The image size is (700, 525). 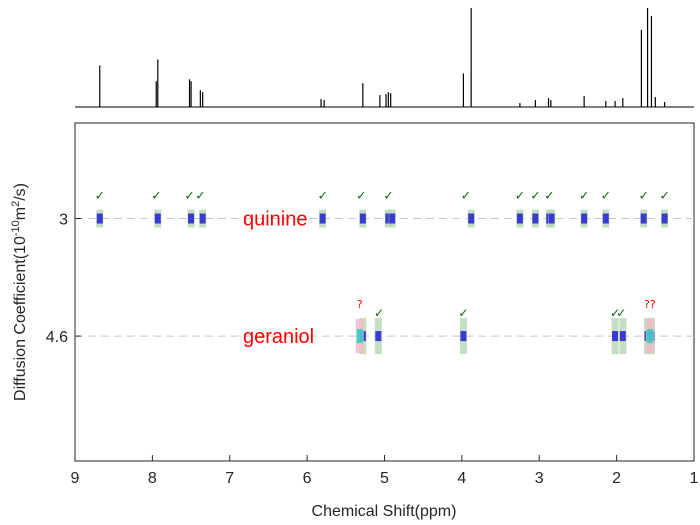 What do you see at coordinates (75, 478) in the screenshot?
I see `x-tick-label: 9` at bounding box center [75, 478].